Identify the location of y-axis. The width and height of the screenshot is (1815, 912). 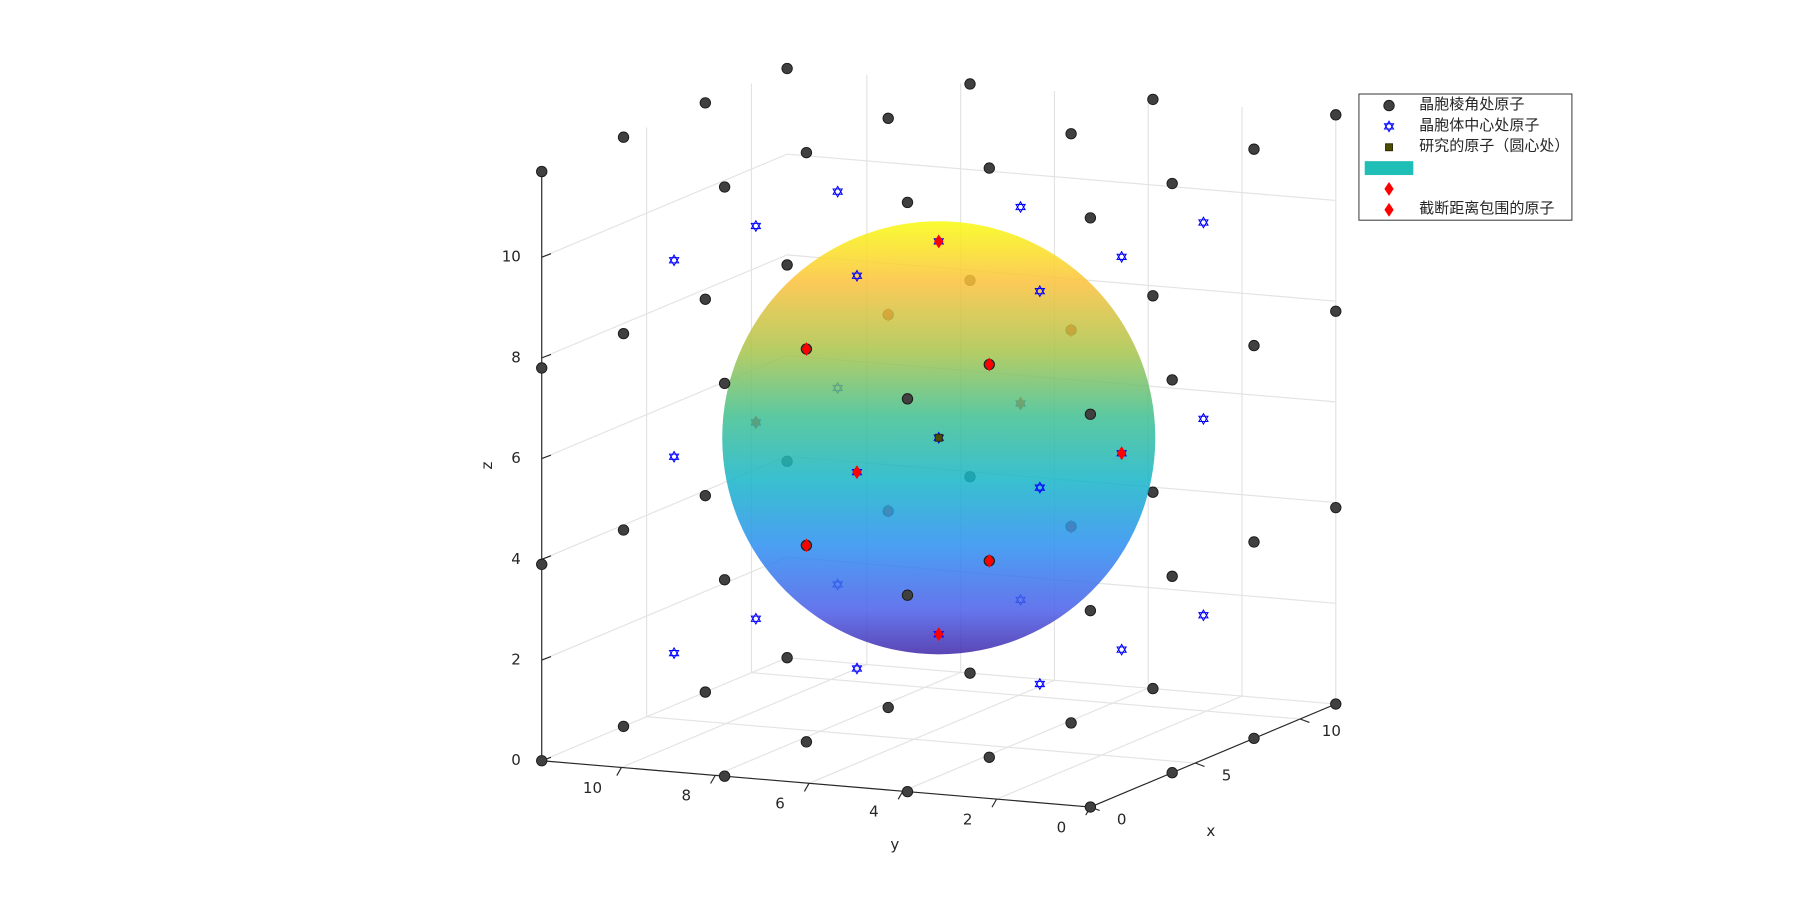
(816, 784).